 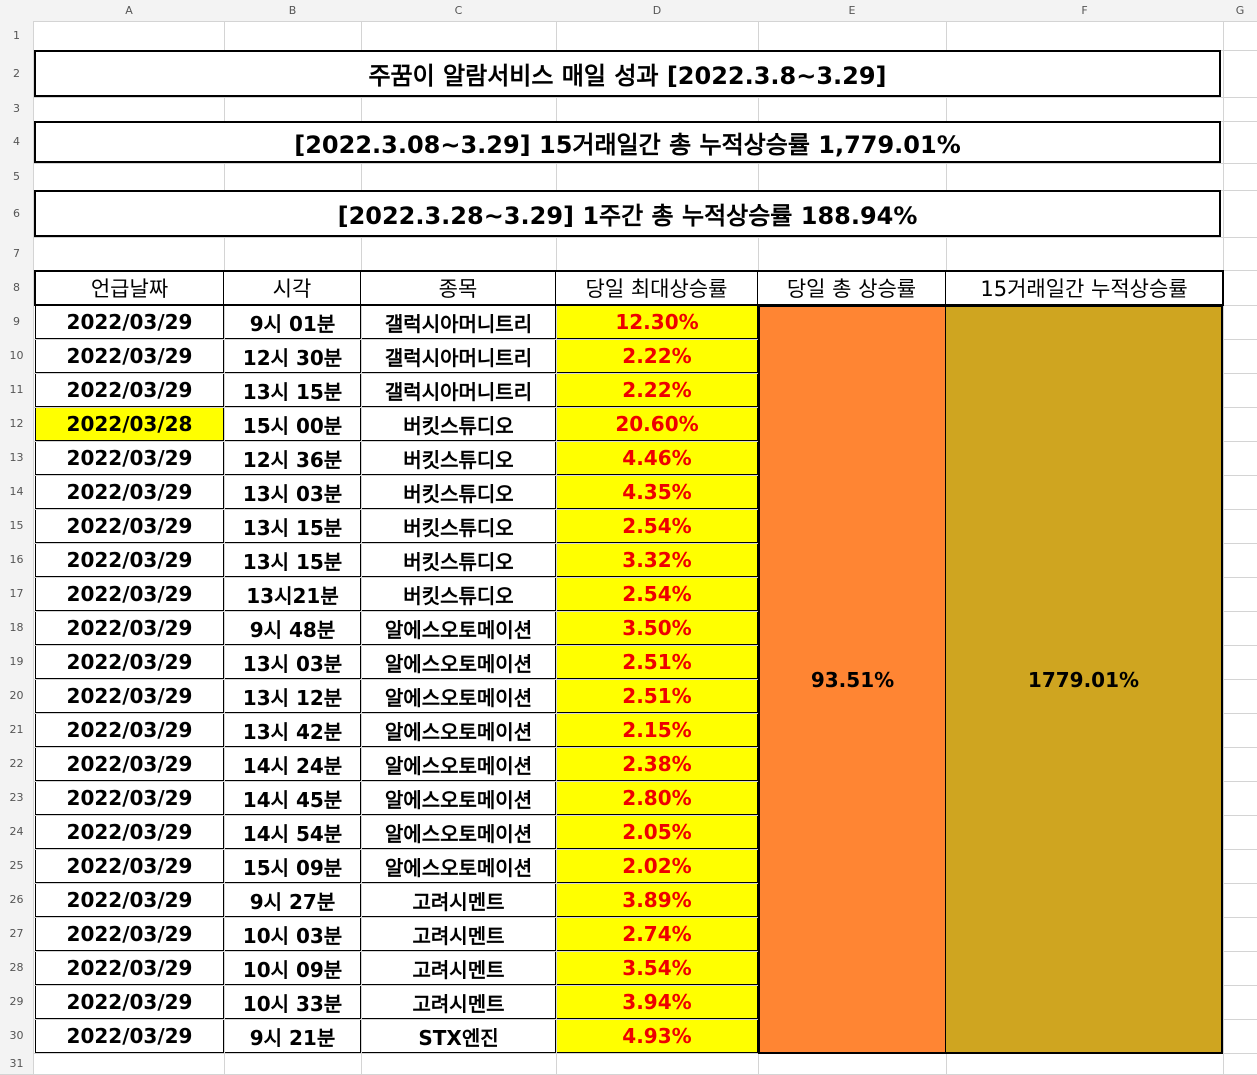 What do you see at coordinates (459, 288) in the screenshot?
I see `header-stock: 종목` at bounding box center [459, 288].